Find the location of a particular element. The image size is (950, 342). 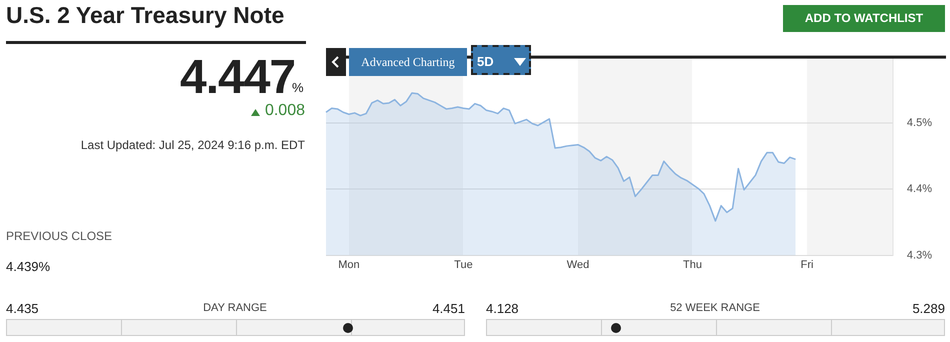

period-dropdown: 5D is located at coordinates (501, 60).